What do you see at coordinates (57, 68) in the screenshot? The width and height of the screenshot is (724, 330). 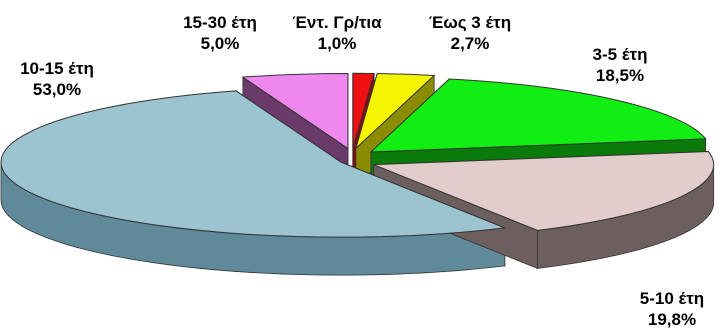 I see `slice-label-10-15-name: 10-15 έτη` at bounding box center [57, 68].